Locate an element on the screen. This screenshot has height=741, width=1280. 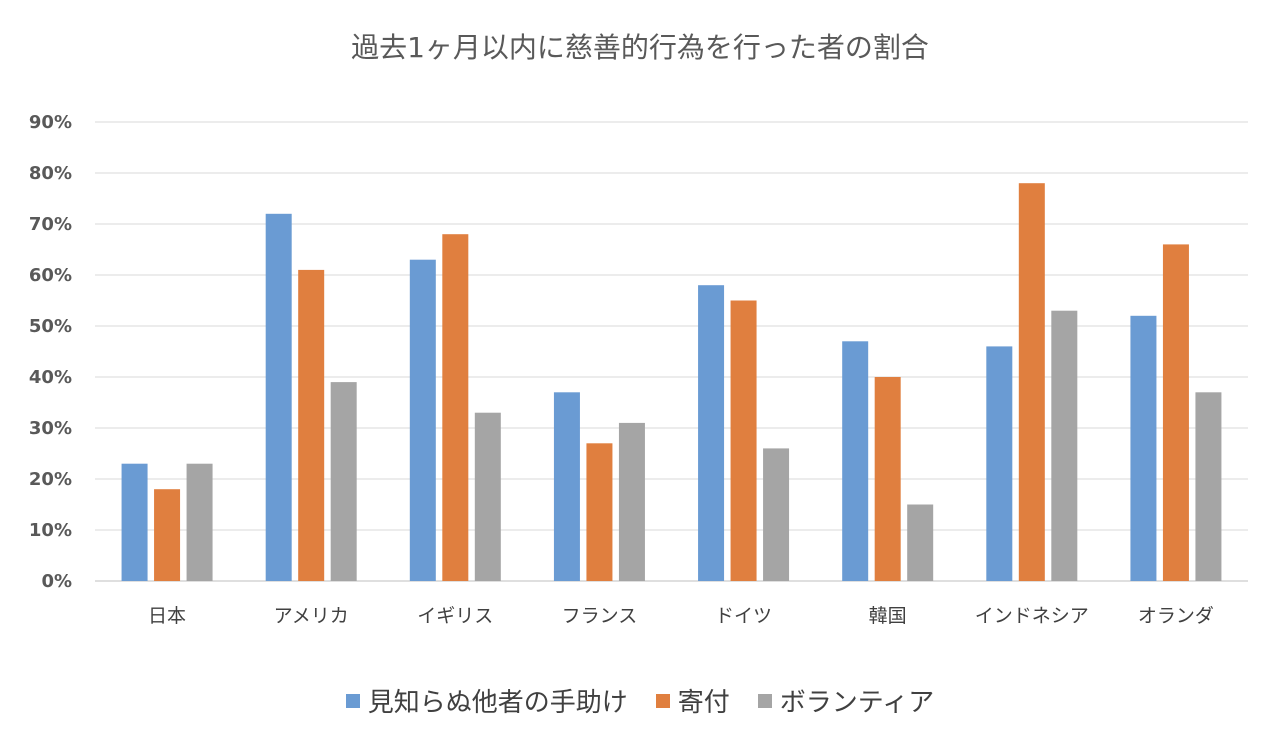
y-tick-label: 50% is located at coordinates (50, 326).